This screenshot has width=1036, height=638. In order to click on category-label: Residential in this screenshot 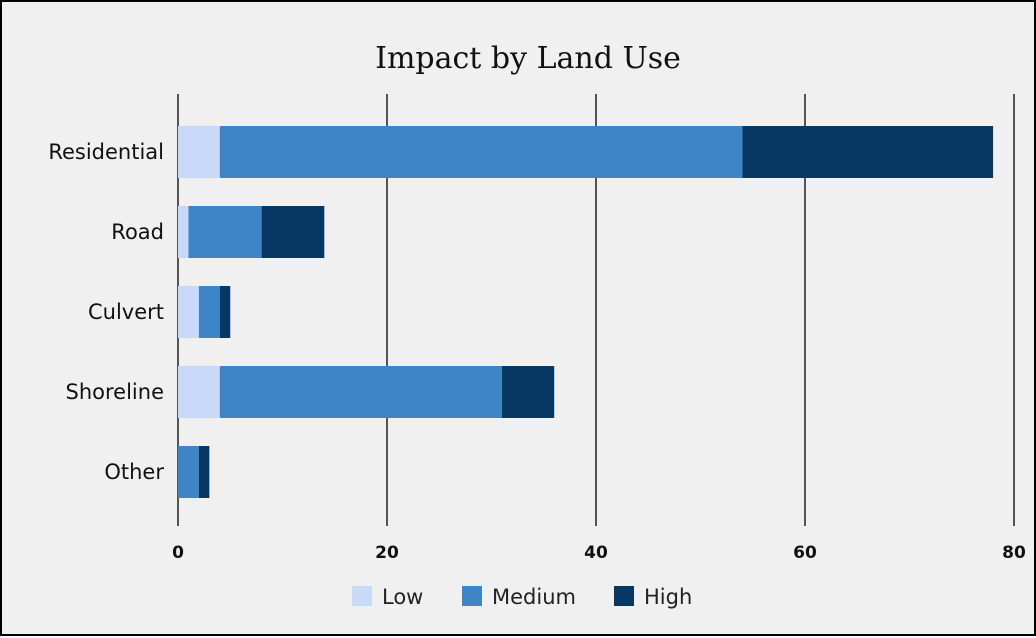, I will do `click(106, 152)`.